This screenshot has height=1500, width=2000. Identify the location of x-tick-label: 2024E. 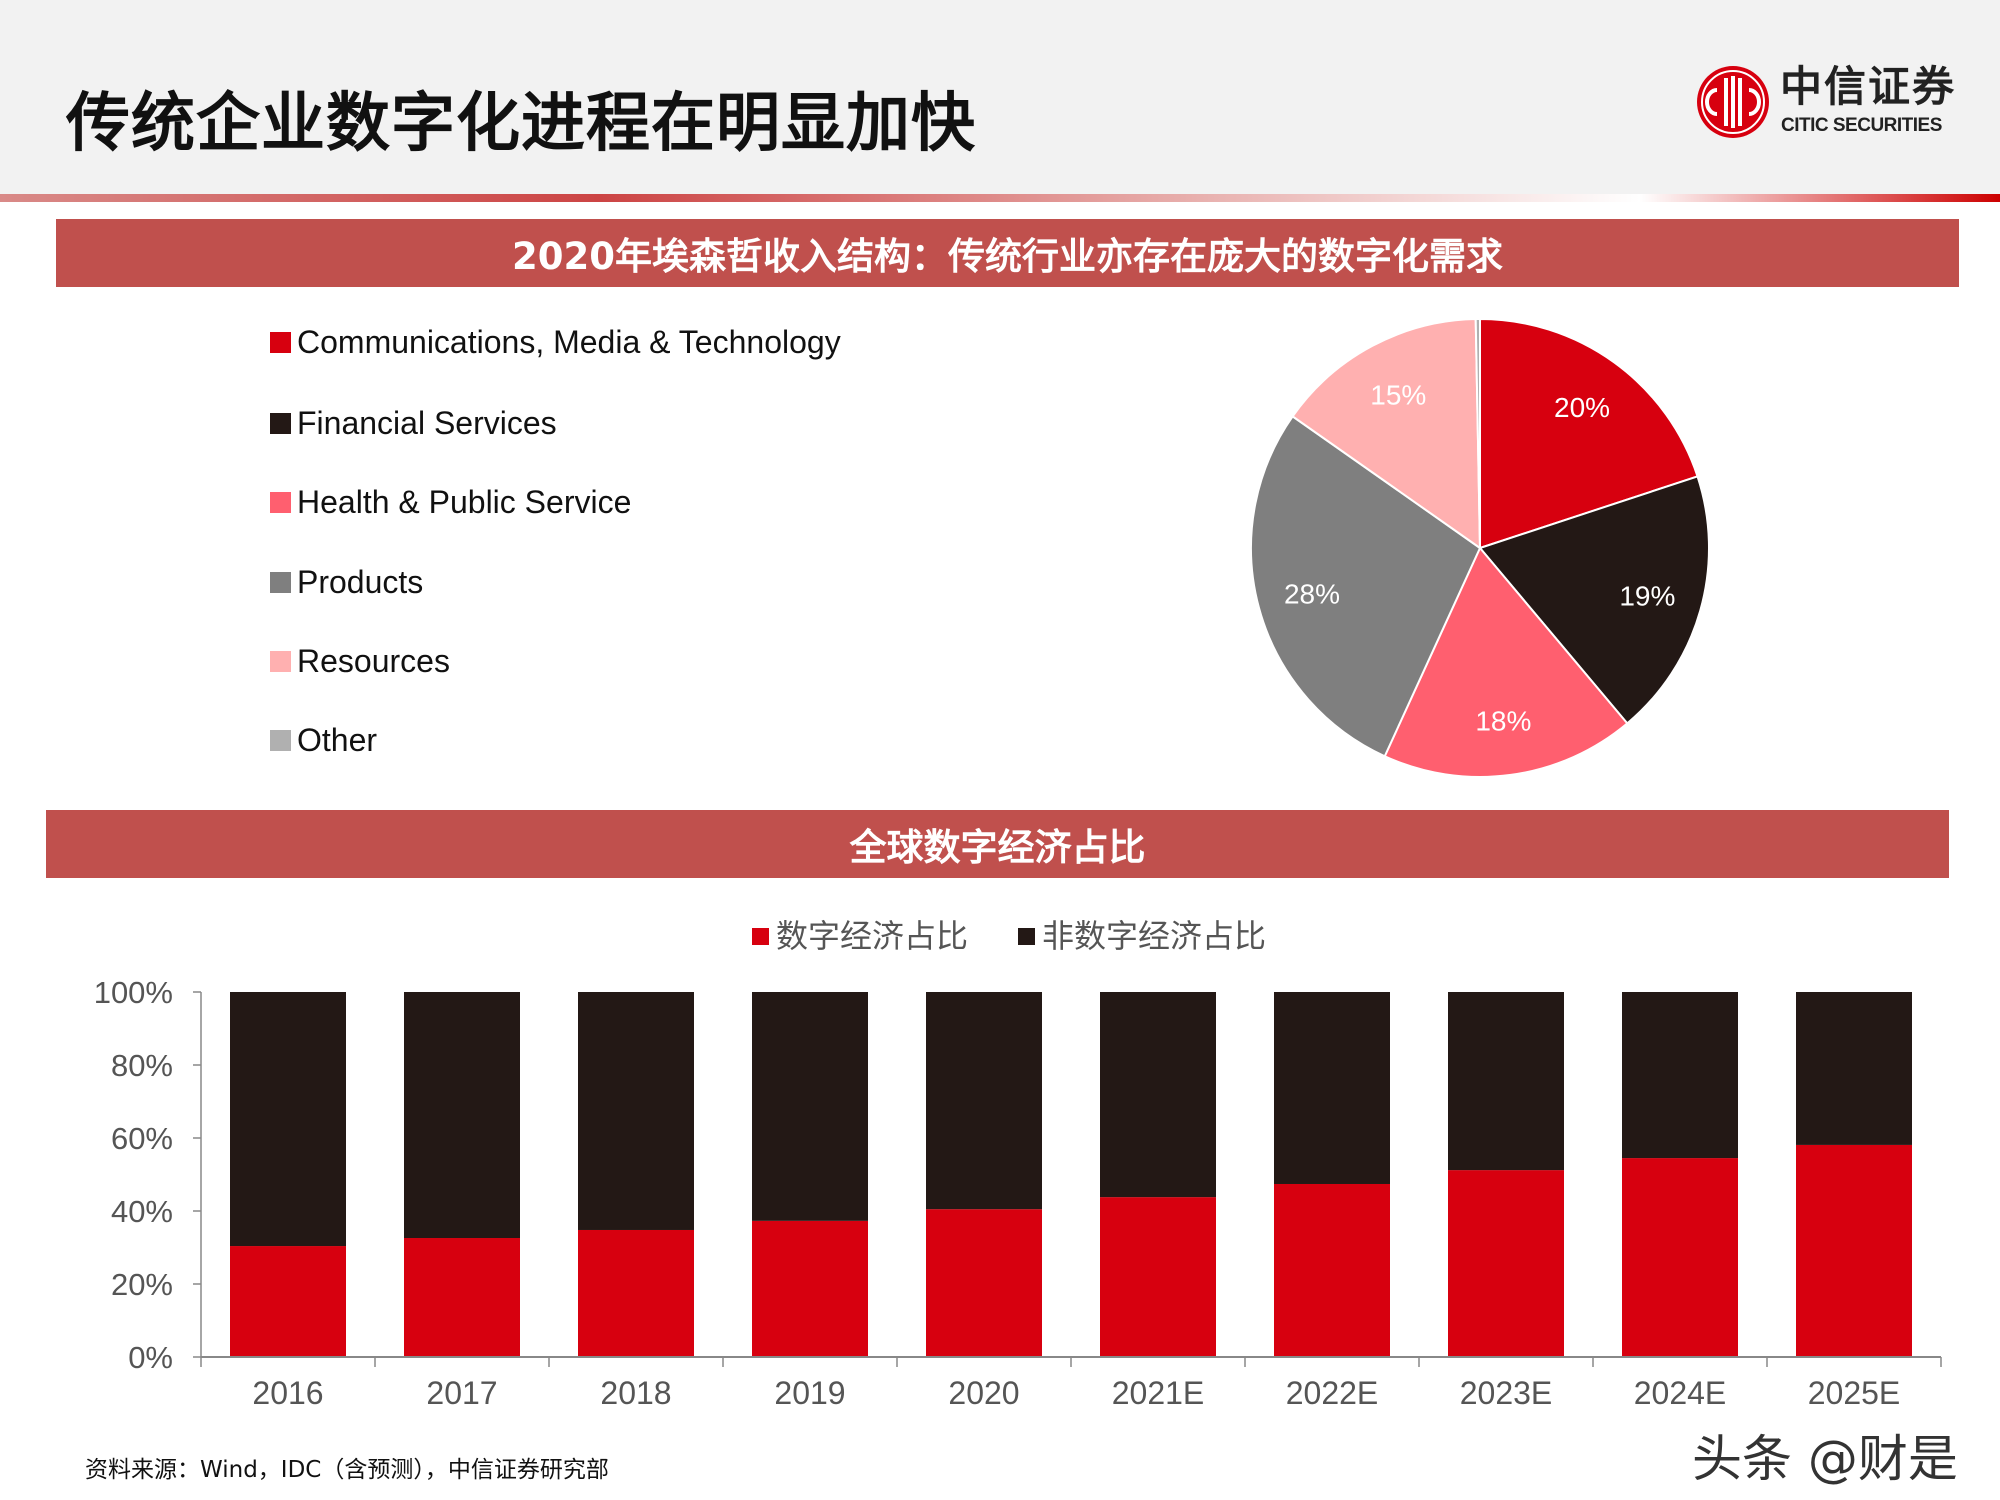
(1680, 1393).